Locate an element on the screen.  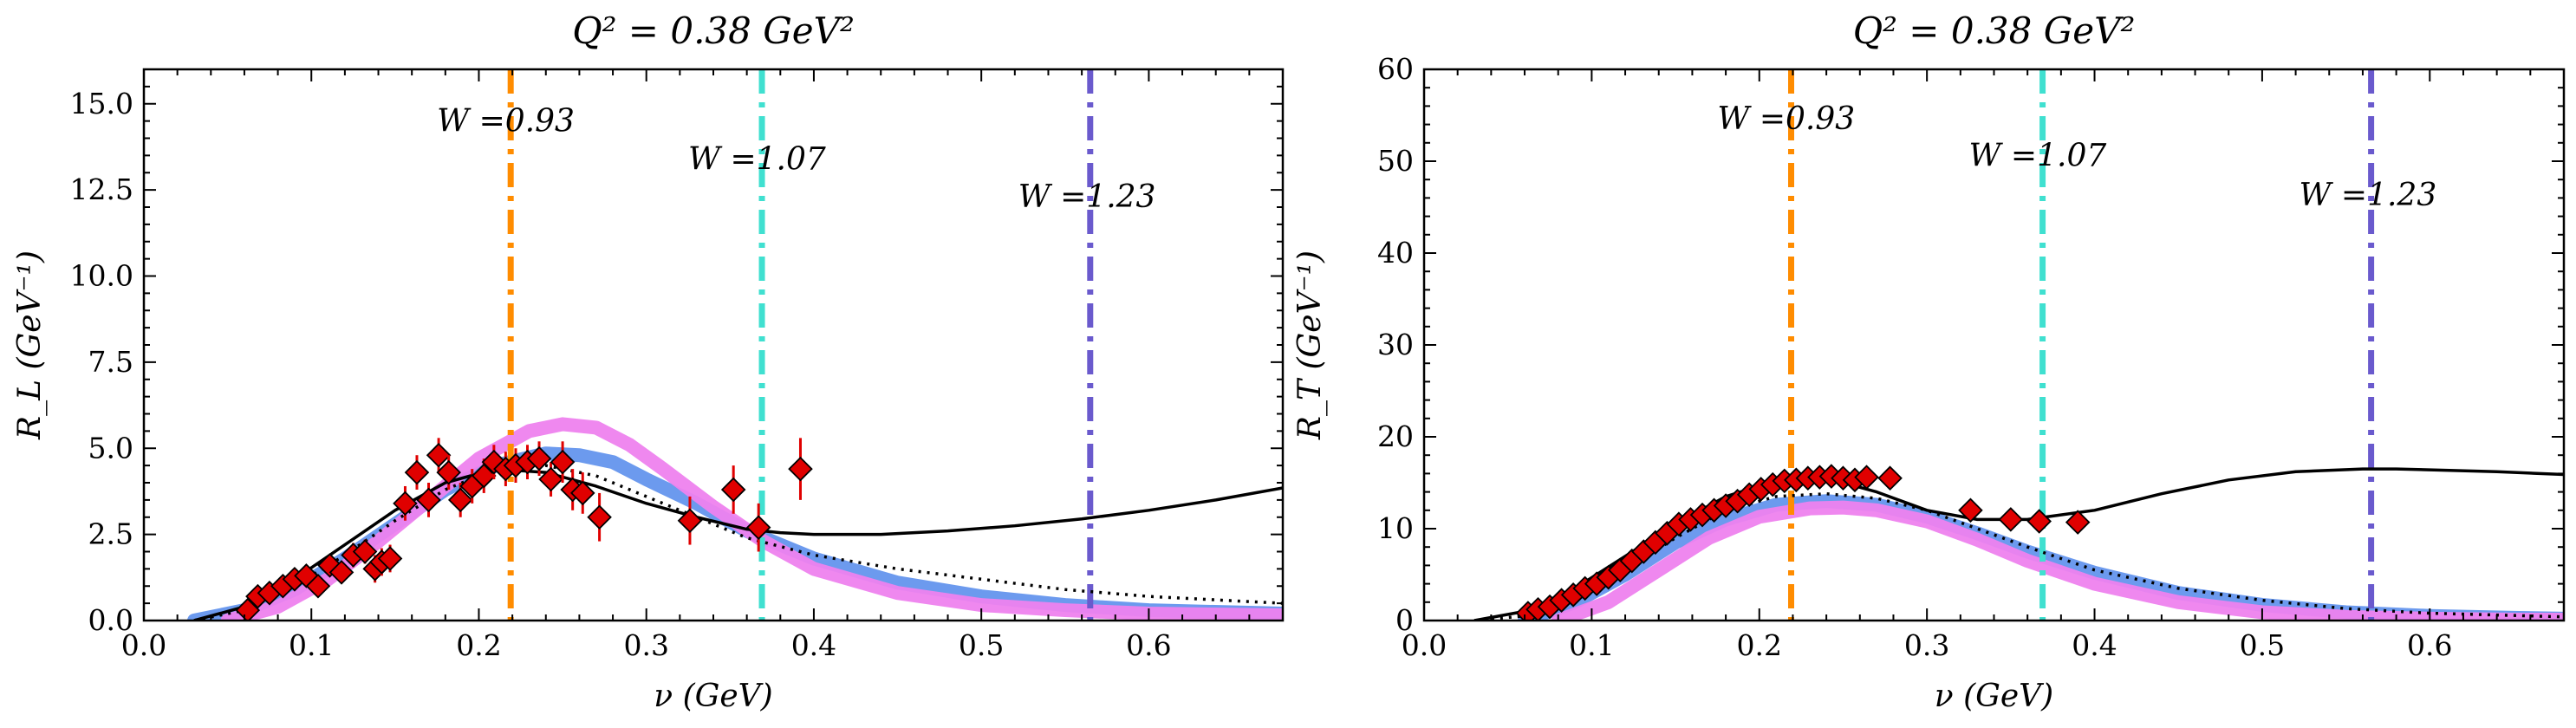
rl-data-markers is located at coordinates (524, 529).